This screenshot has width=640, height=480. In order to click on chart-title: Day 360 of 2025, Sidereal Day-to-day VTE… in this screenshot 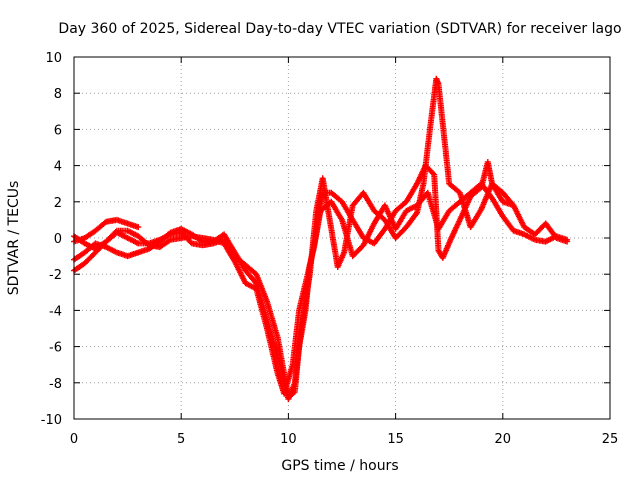, I will do `click(339, 29)`.